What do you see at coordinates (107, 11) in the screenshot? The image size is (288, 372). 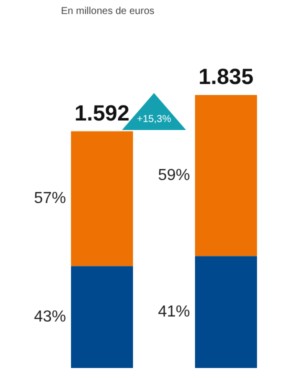 I see `chart-subtitle: En millones de euros` at bounding box center [107, 11].